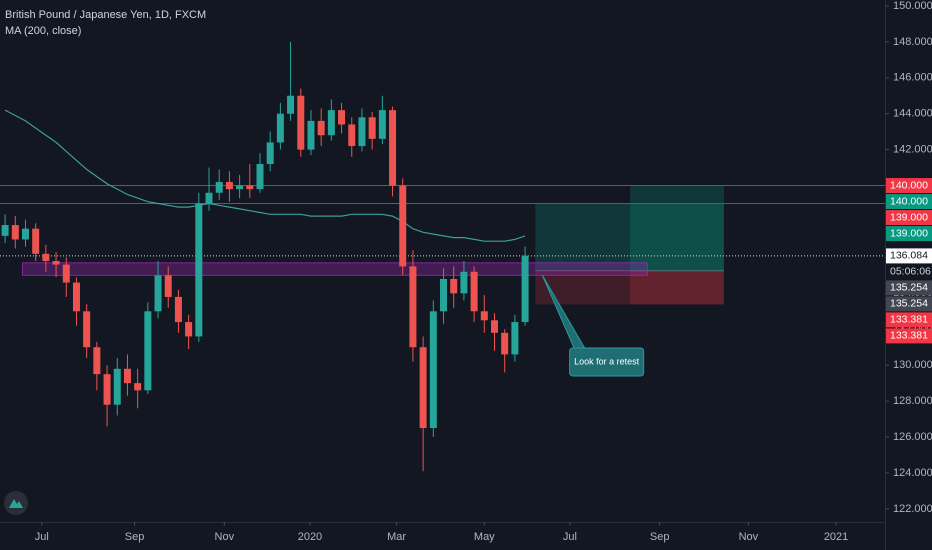 Image resolution: width=932 pixels, height=550 pixels. I want to click on y-tick-label: 128.000, so click(912, 401).